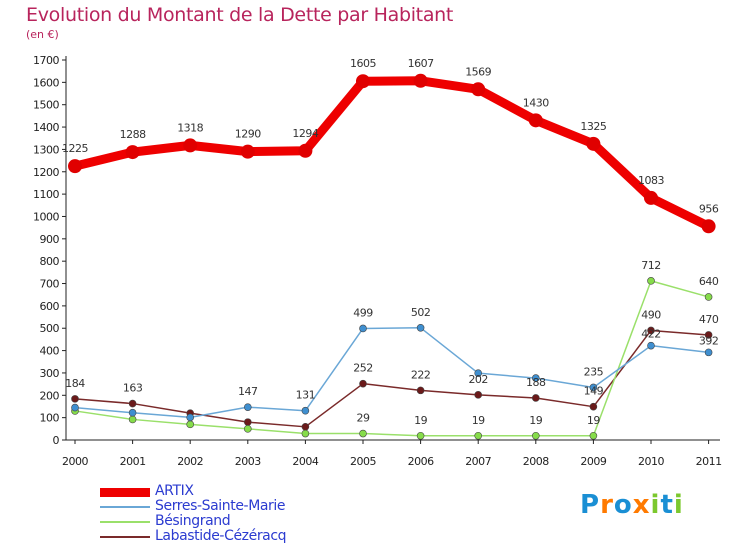  Describe the element at coordinates (46, 127) in the screenshot. I see `y-tick-label: 1400` at that location.